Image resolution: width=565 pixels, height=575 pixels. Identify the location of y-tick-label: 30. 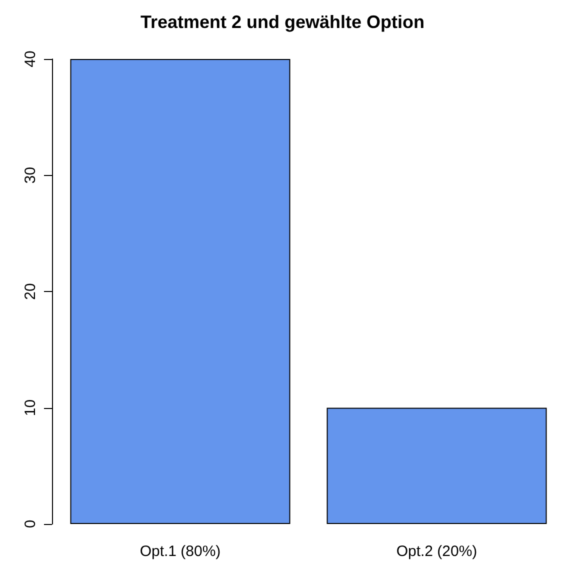
(30, 175).